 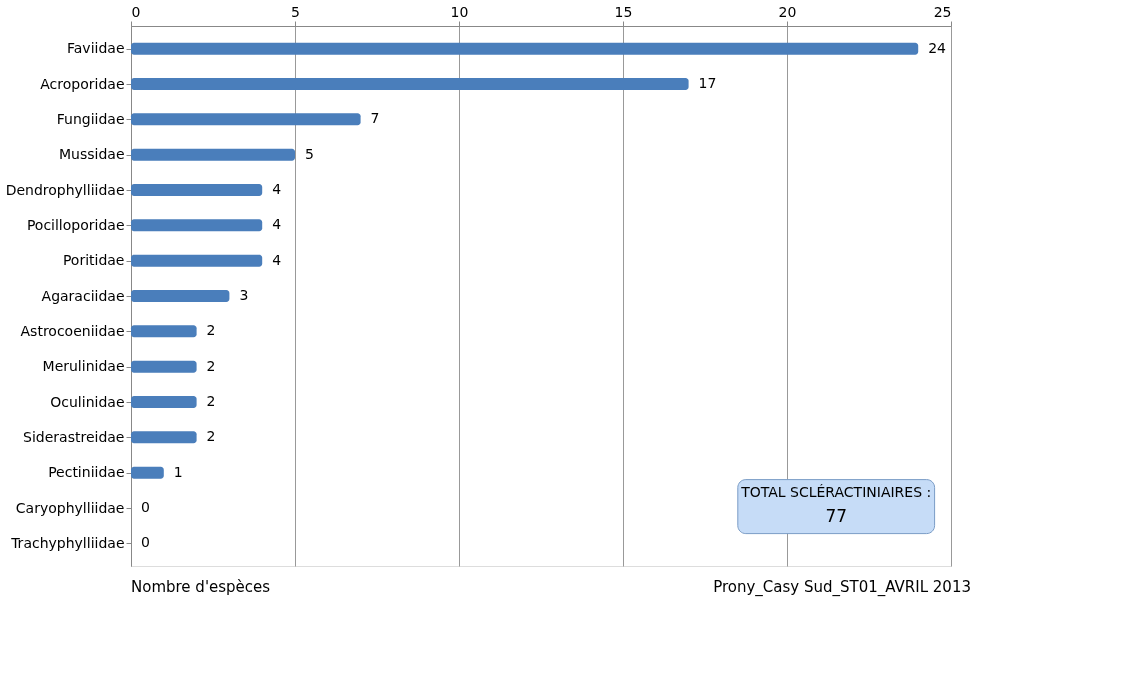 I want to click on y-tick-label: Poritidae, so click(x=93, y=260).